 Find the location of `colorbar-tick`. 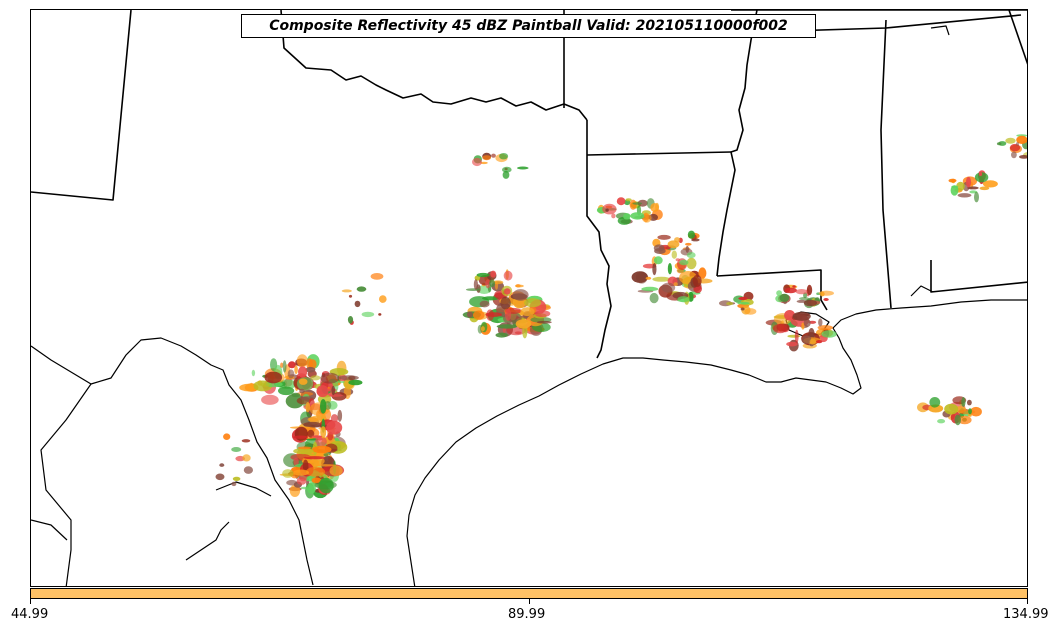

colorbar-tick is located at coordinates (529, 601).